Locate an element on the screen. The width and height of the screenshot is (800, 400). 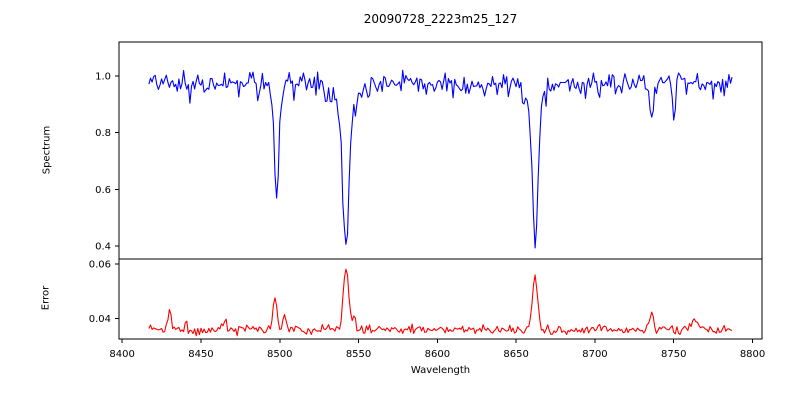
y-tick-label: 0.06 is located at coordinates (100, 264).